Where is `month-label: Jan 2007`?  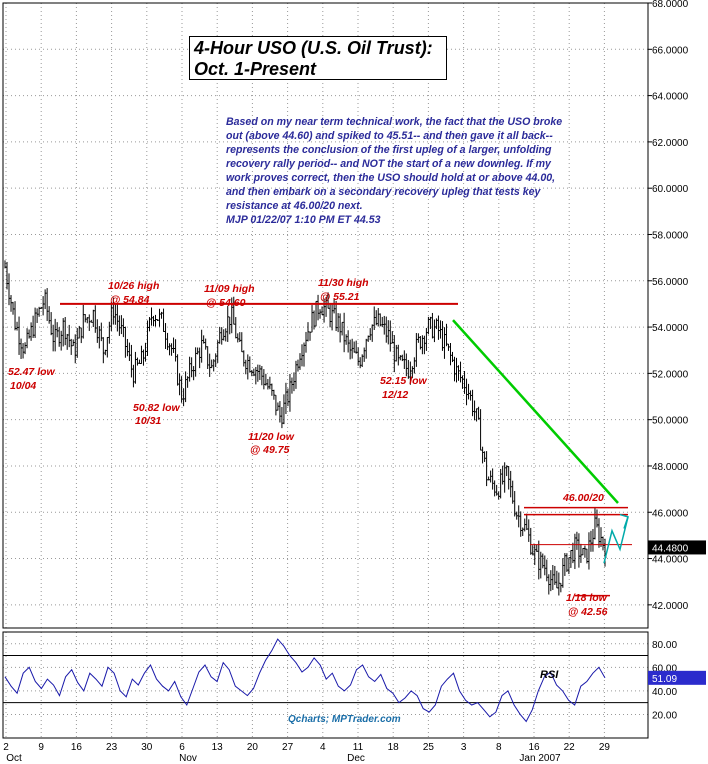
month-label: Jan 2007 is located at coordinates (540, 758).